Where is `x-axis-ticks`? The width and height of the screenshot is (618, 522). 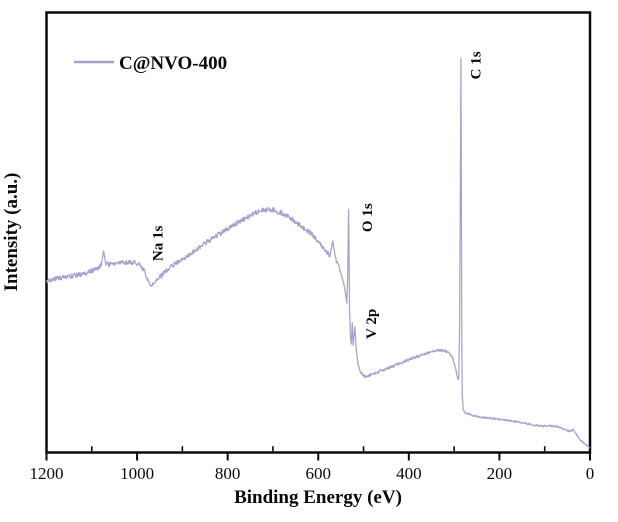
x-axis-ticks is located at coordinates (318, 453).